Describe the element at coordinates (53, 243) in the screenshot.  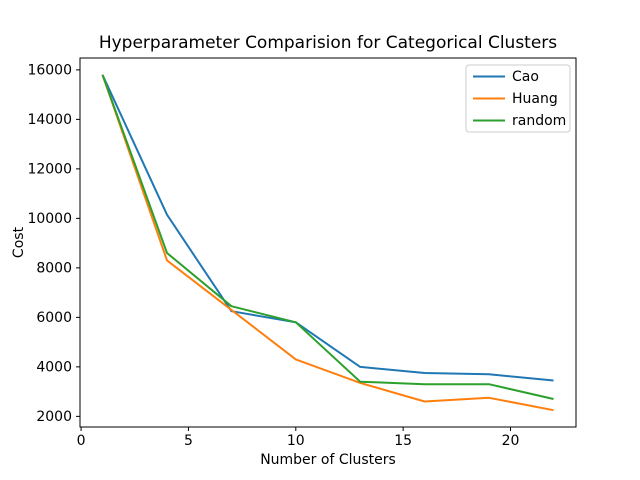
I see `y-axis-ticks: 2000 4000 6000 8000 10000 12000 14000 16000` at that location.